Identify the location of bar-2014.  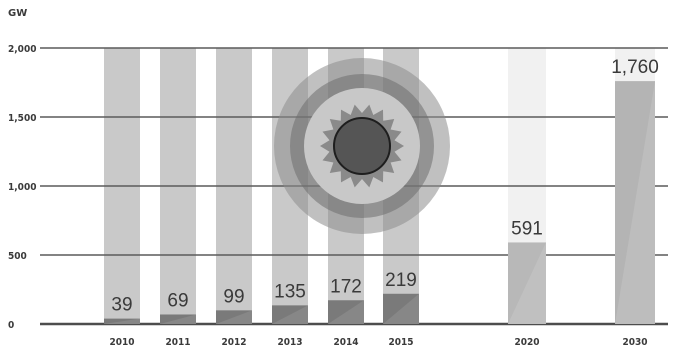
(346, 312).